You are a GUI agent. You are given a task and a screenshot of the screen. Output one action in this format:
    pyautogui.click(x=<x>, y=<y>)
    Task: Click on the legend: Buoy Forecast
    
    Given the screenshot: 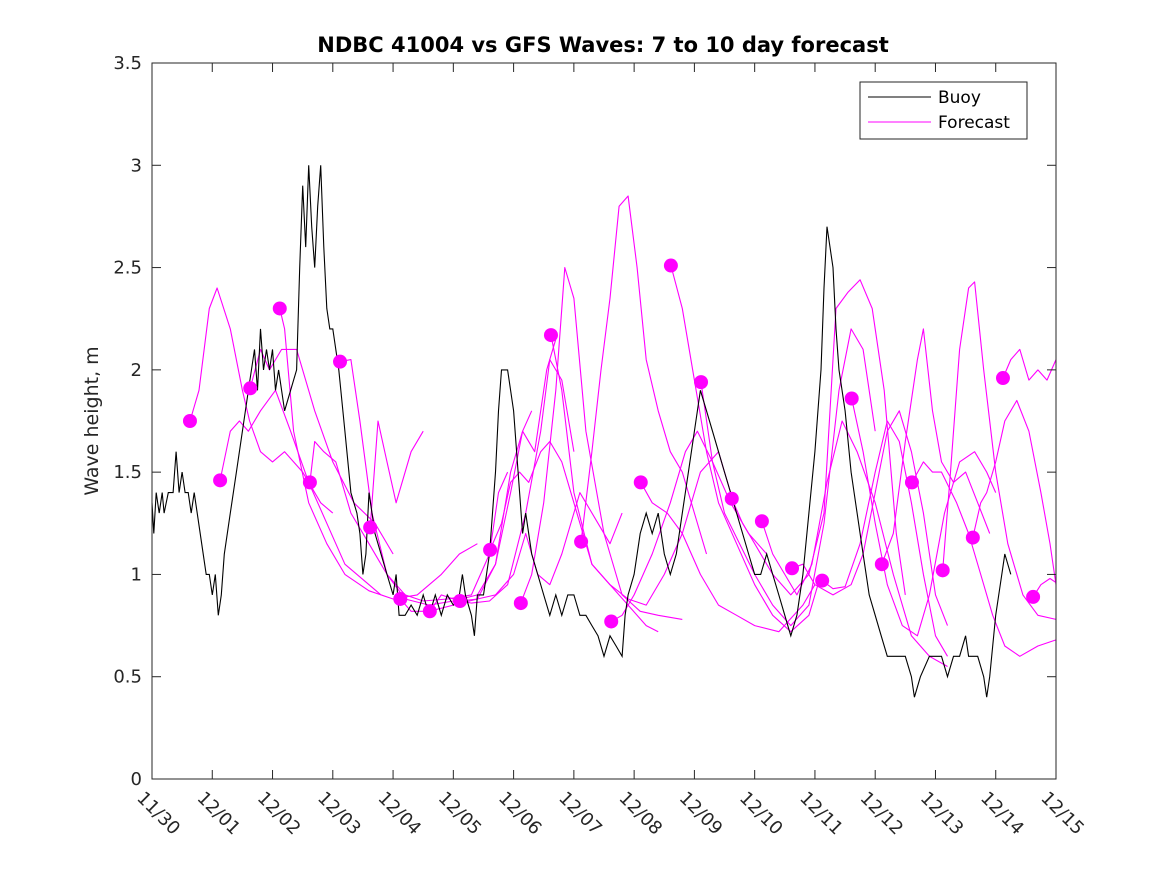 What is the action you would take?
    pyautogui.click(x=943, y=110)
    